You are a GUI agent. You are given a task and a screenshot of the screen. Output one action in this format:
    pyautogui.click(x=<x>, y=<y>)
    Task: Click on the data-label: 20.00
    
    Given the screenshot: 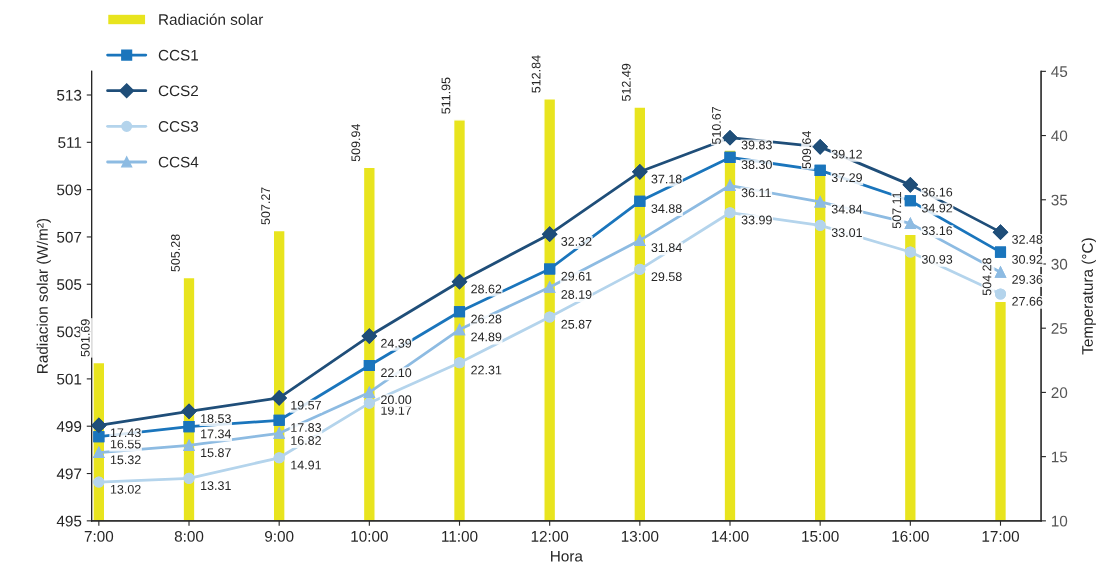 What is the action you would take?
    pyautogui.click(x=396, y=400)
    